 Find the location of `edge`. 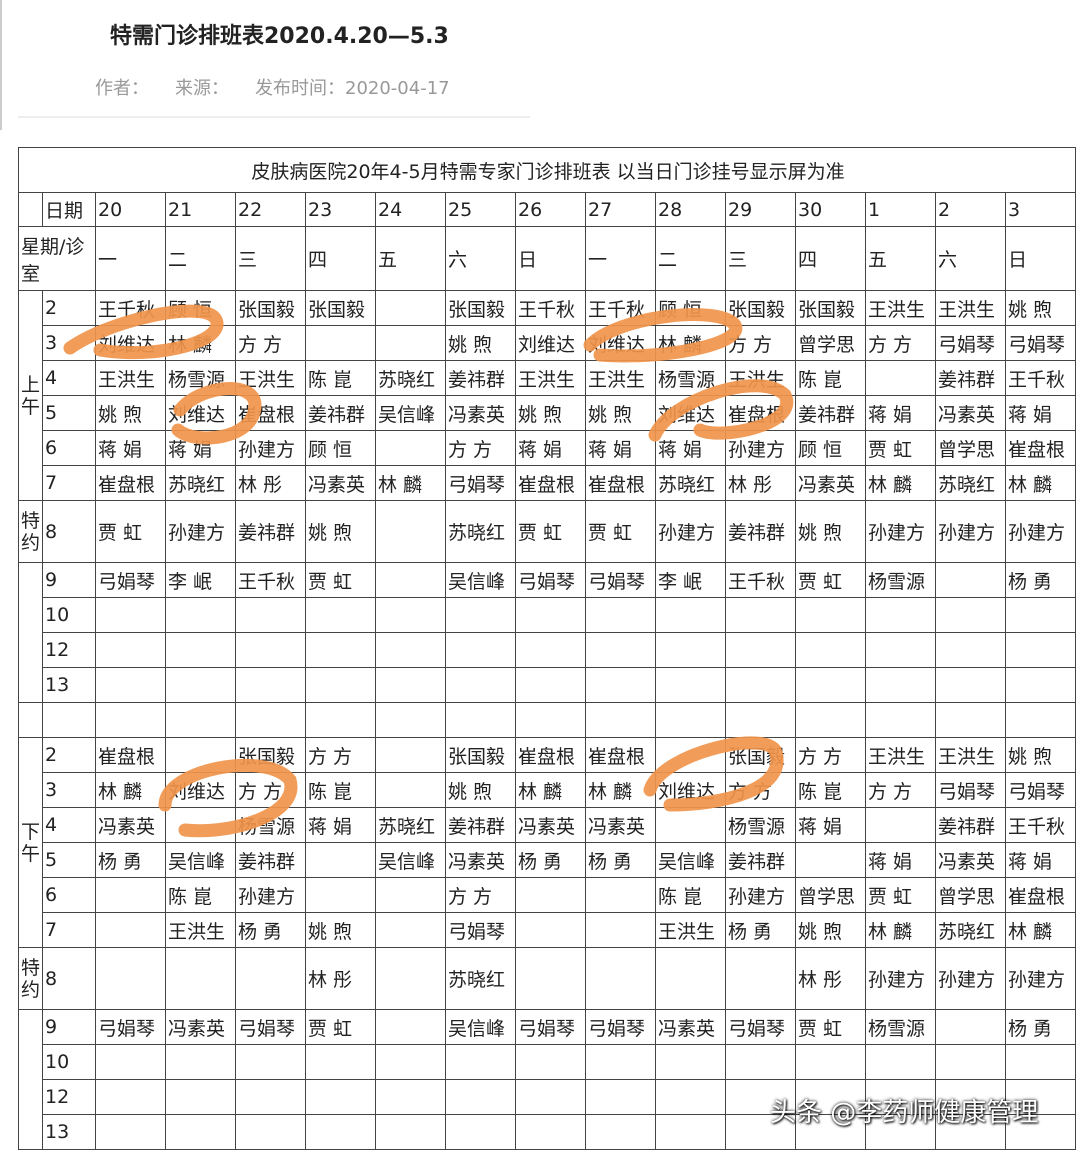

edge is located at coordinates (1, 65).